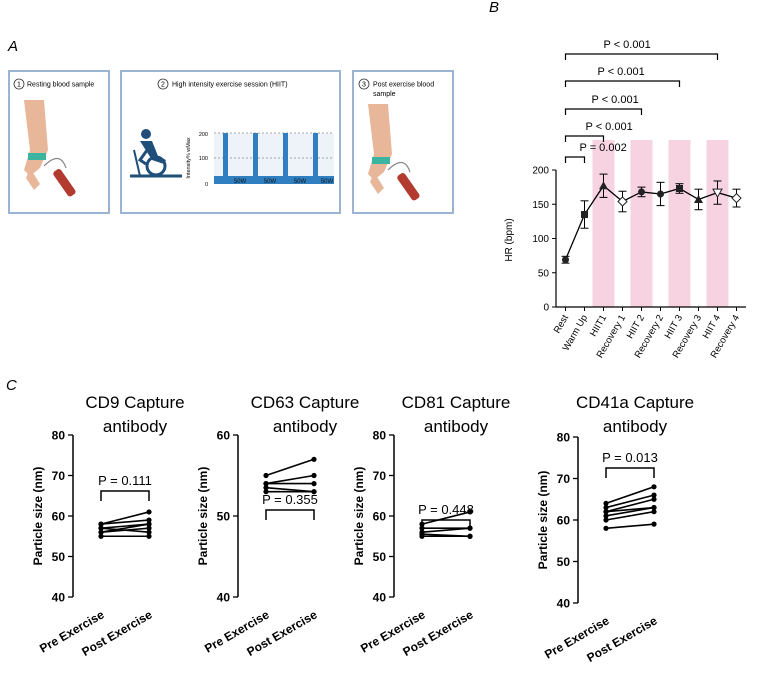 This screenshot has height=677, width=762. Describe the element at coordinates (394, 152) in the screenshot. I see `arm-blood-draw-icon` at that location.